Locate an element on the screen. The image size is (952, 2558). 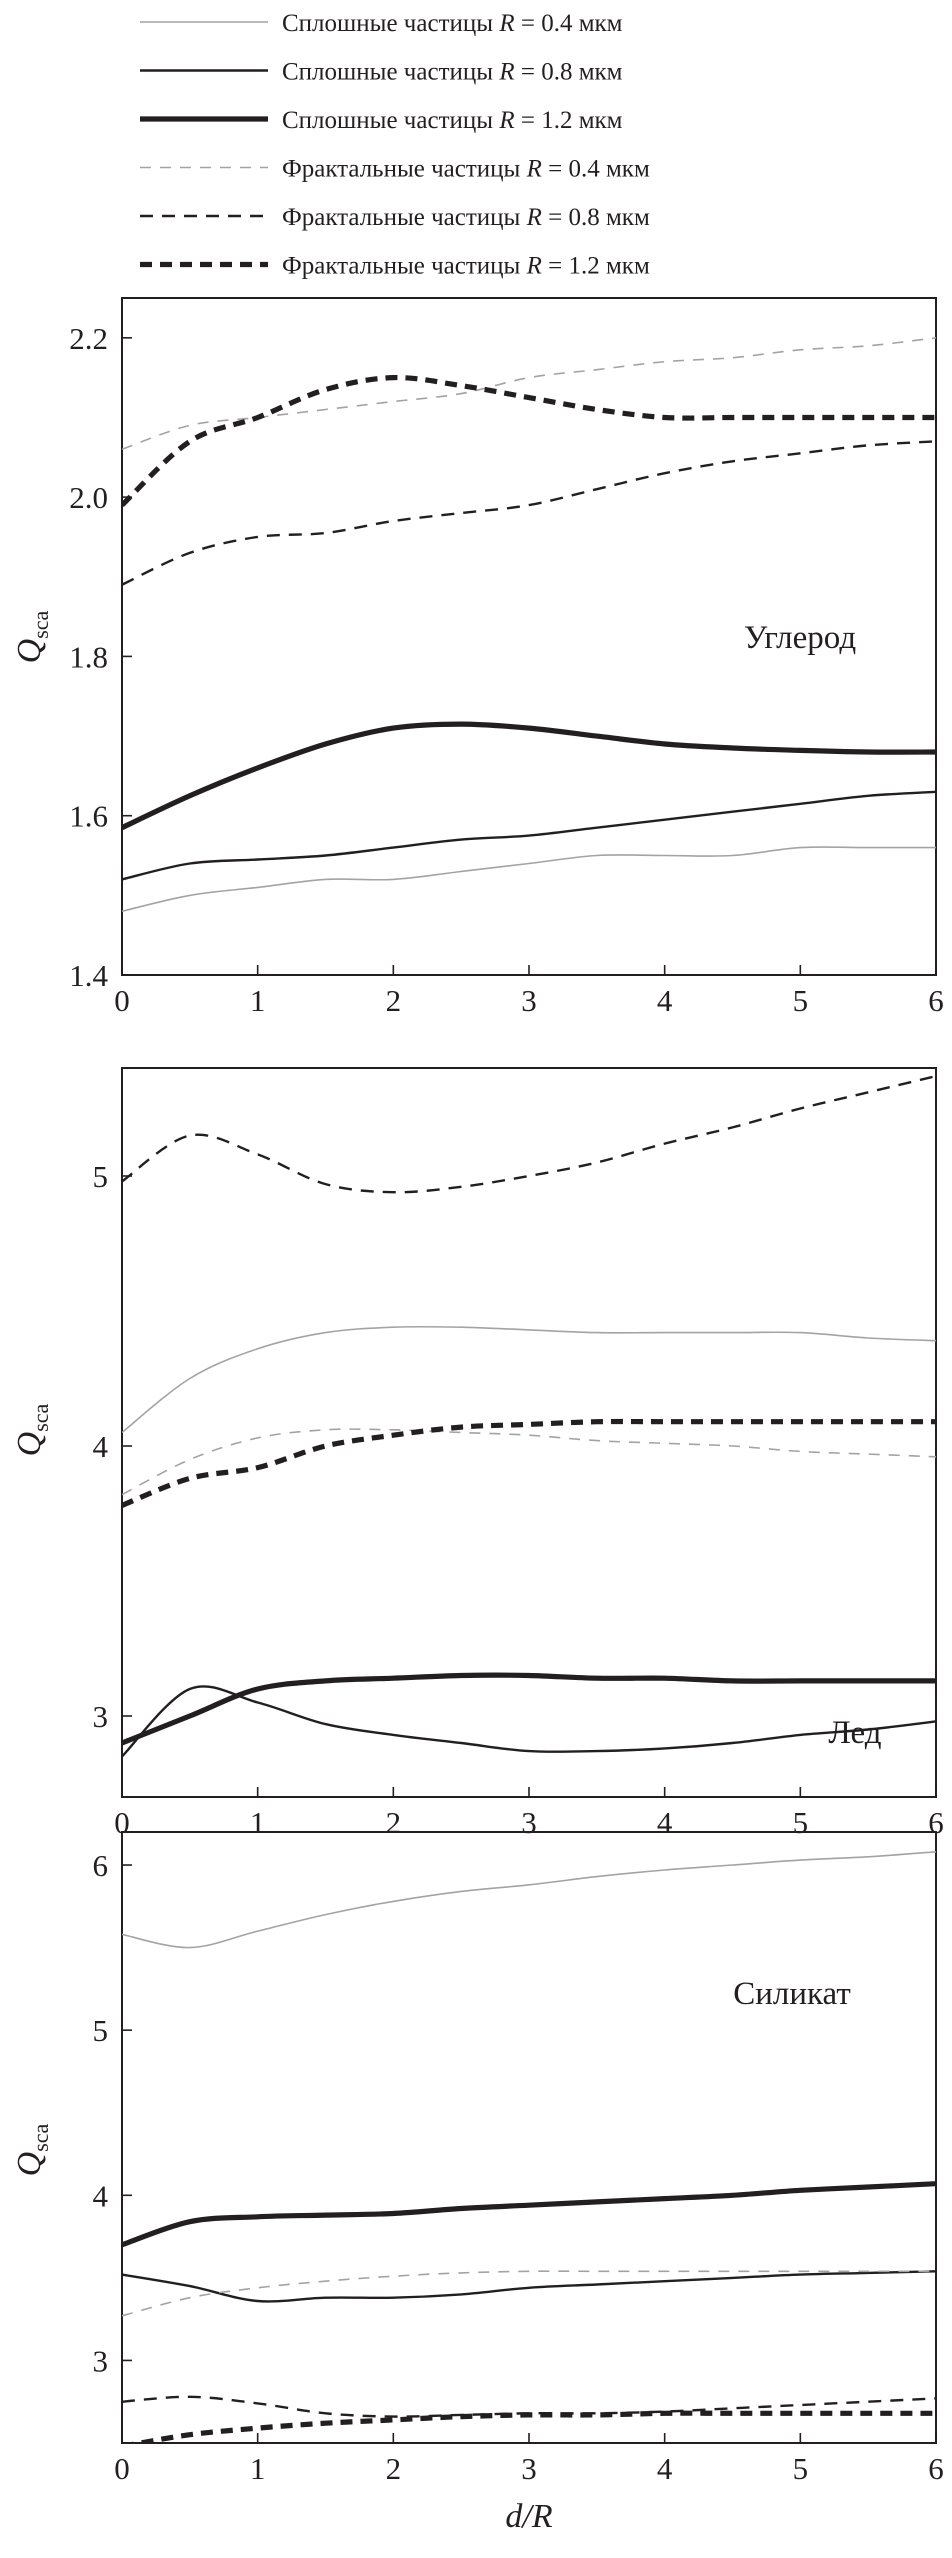
y-tick-label: 1.4 is located at coordinates (88, 975).